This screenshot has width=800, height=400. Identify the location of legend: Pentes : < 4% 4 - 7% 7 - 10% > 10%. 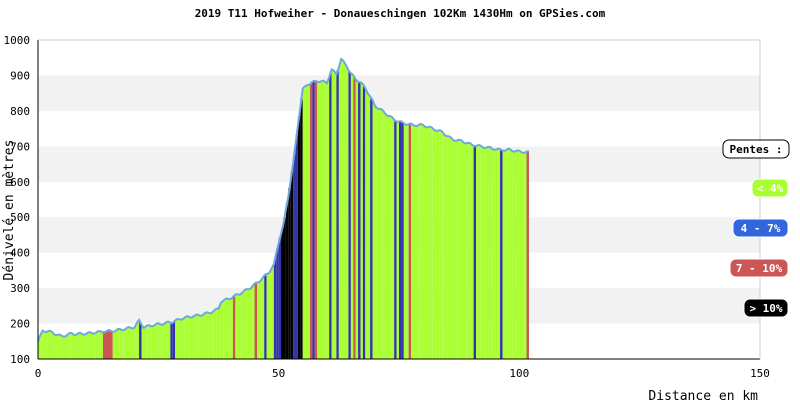
(756, 228).